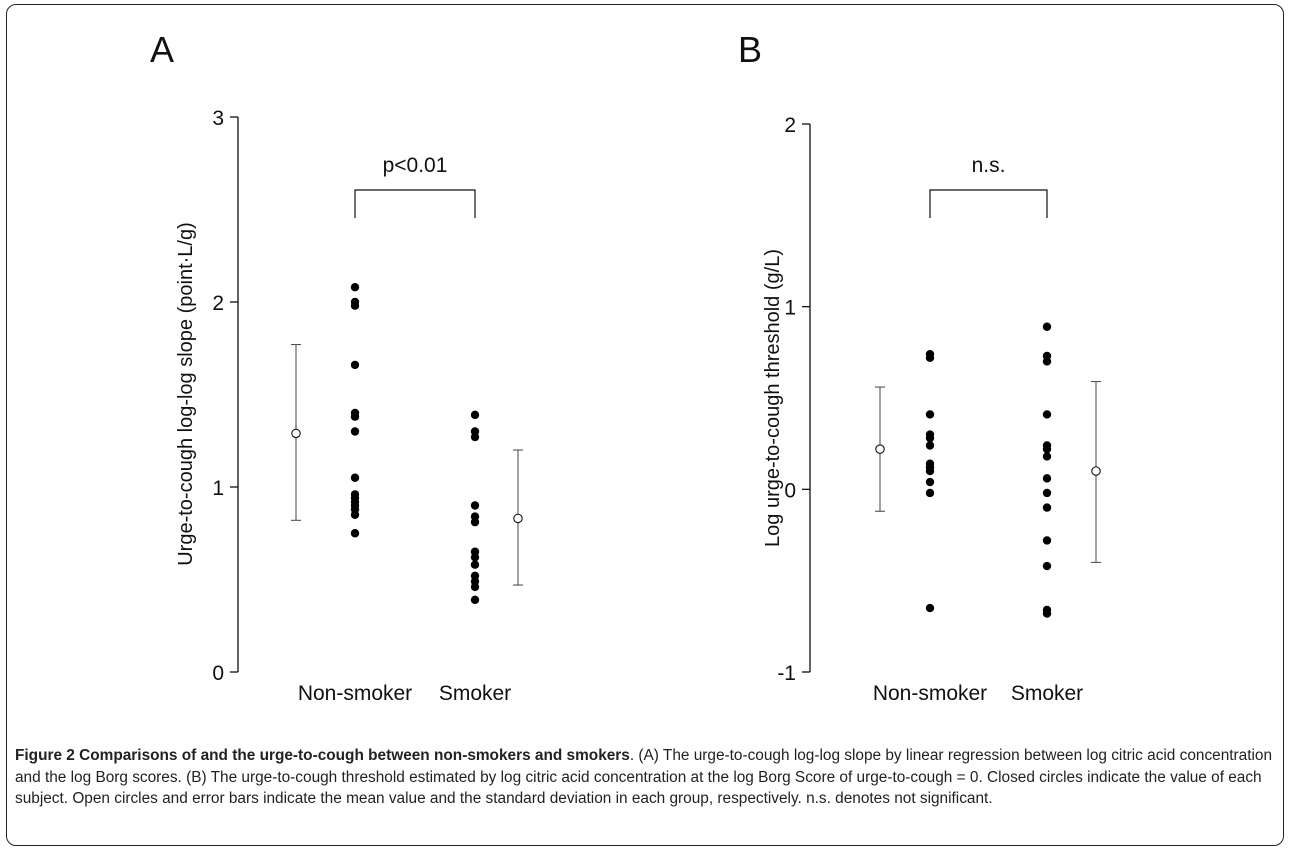 The image size is (1292, 852). What do you see at coordinates (773, 398) in the screenshot?
I see `y-axis-label: Log urge-to-cough threshold (g/L)` at bounding box center [773, 398].